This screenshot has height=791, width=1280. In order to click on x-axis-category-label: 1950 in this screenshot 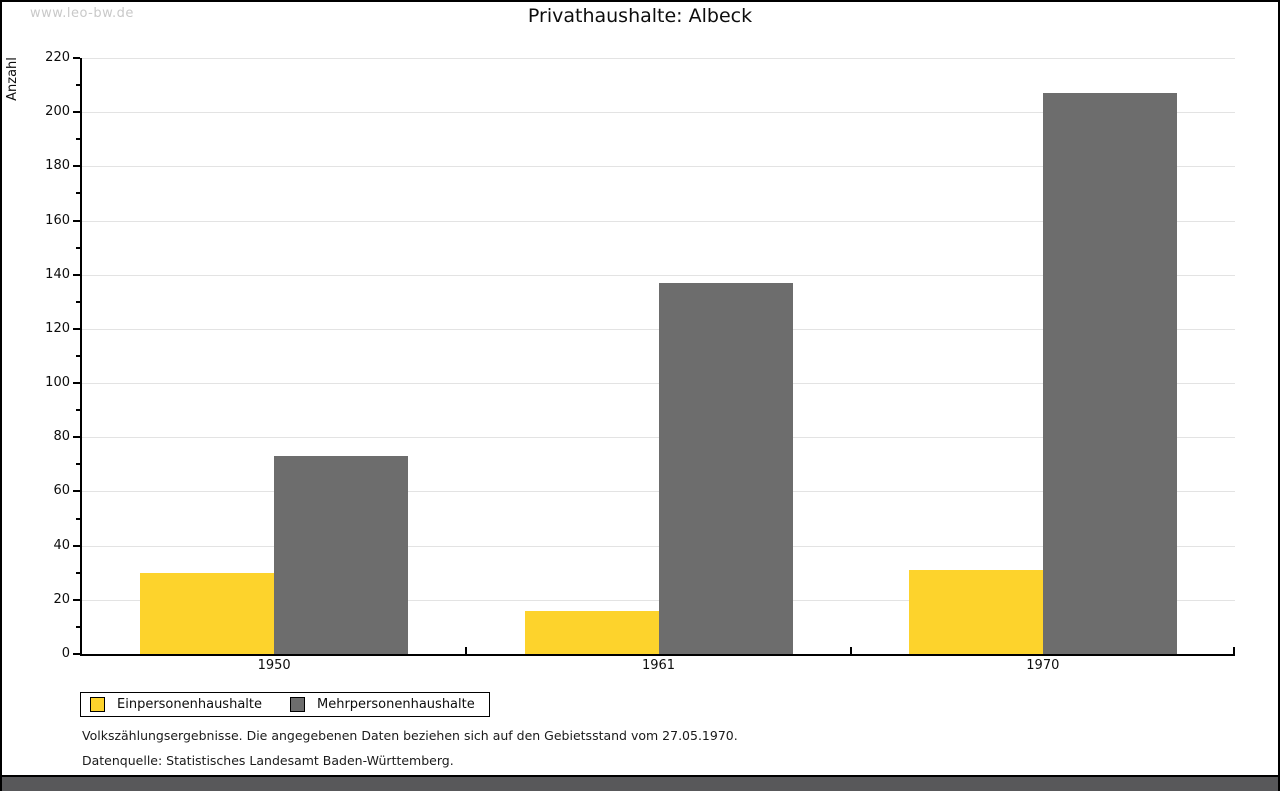, I will do `click(274, 665)`.